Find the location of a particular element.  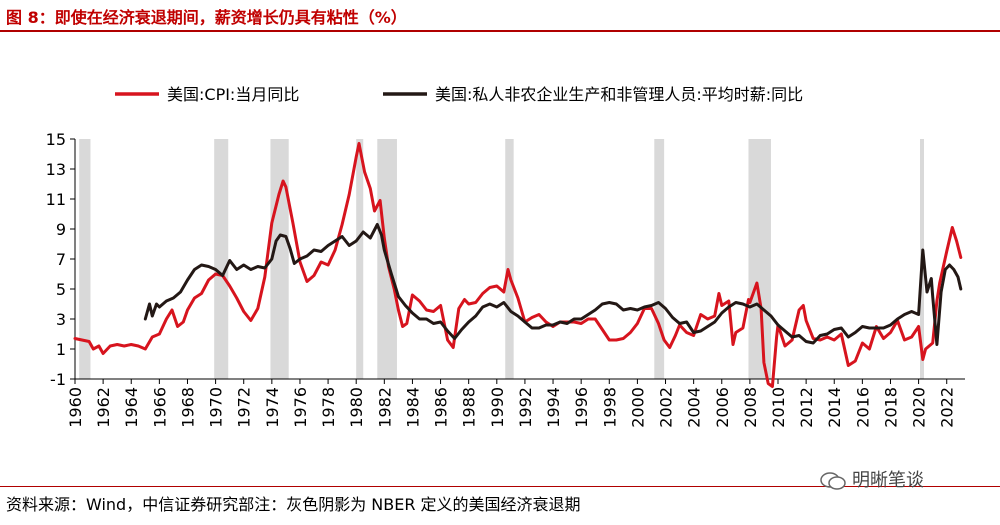

chat-bubble-icon is located at coordinates (833, 481).